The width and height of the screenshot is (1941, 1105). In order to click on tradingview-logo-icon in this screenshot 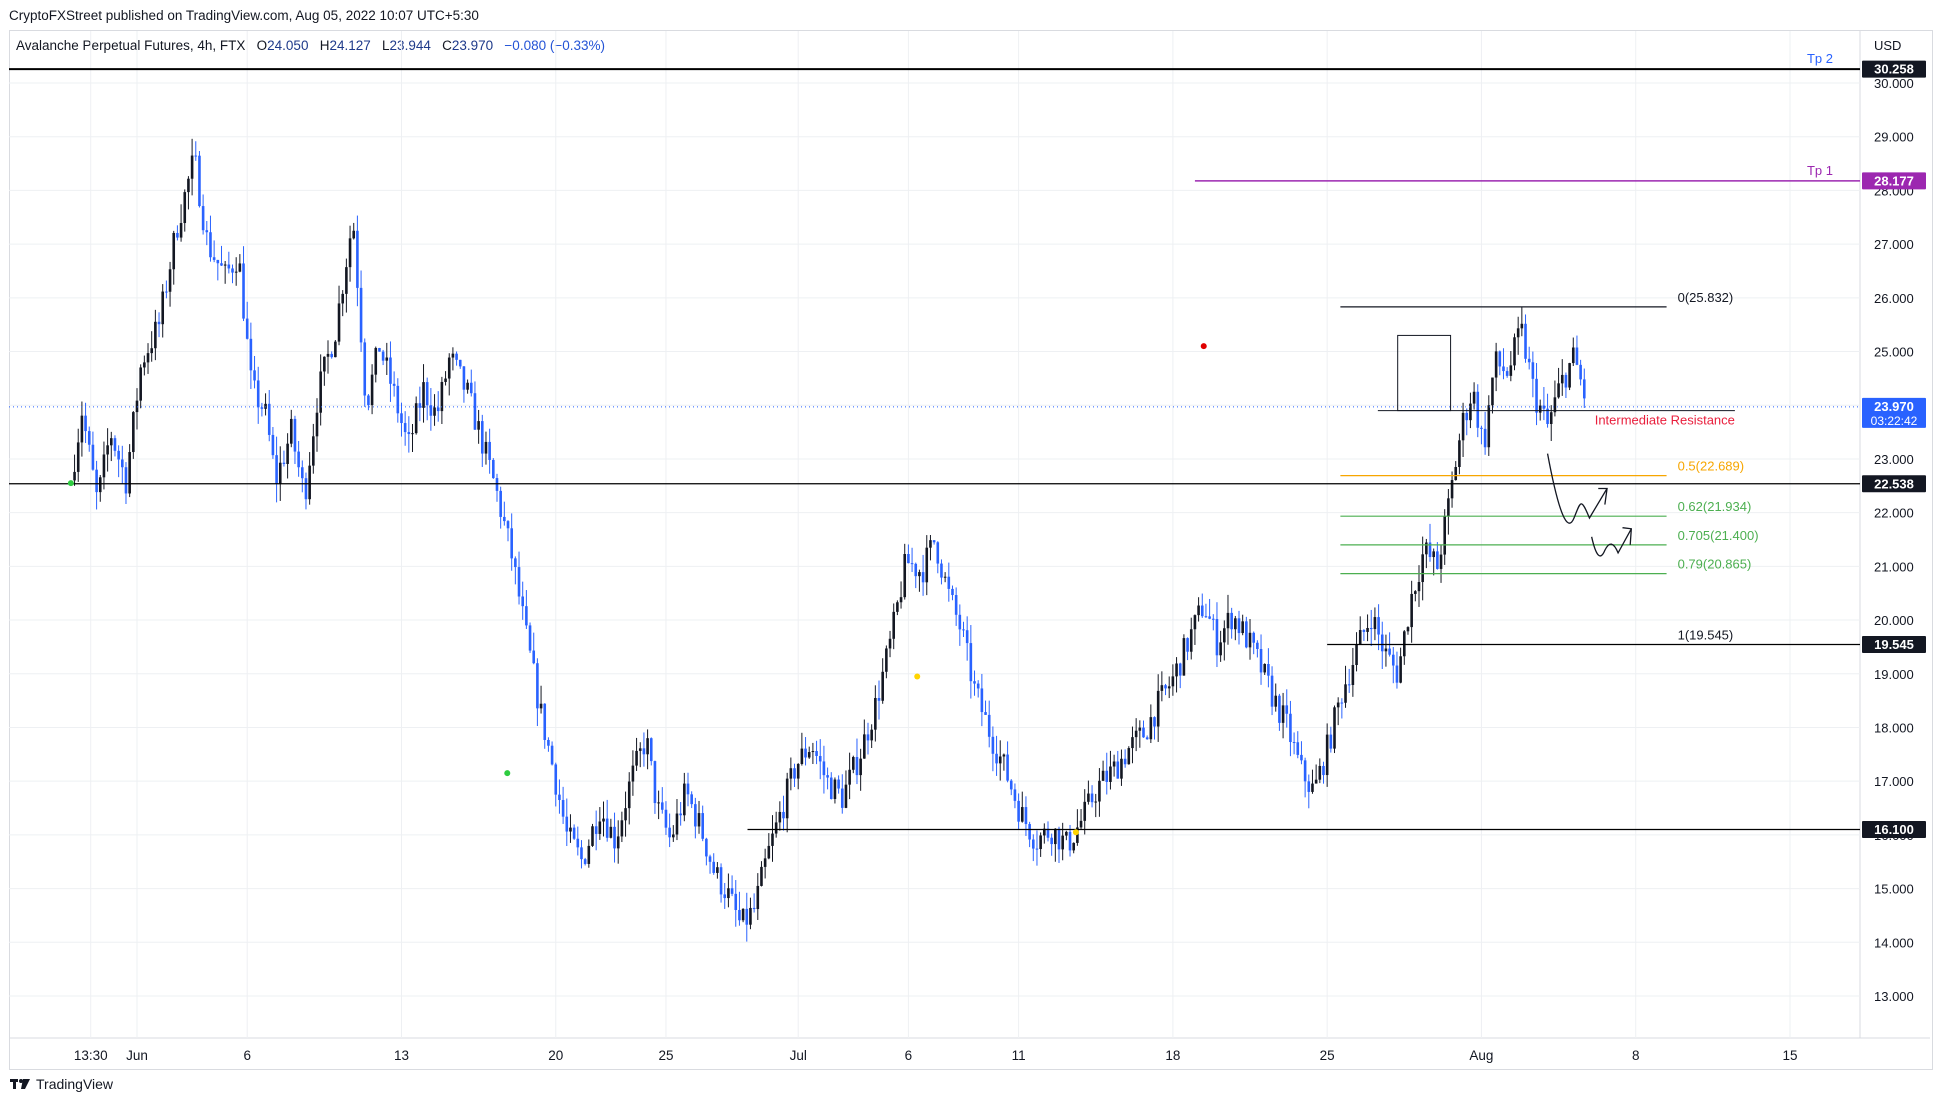, I will do `click(20, 1084)`.